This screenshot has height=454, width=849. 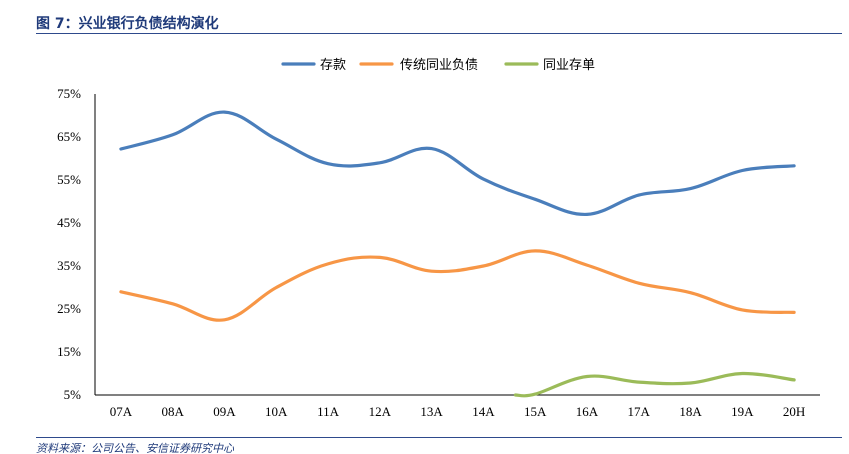 What do you see at coordinates (69, 308) in the screenshot?
I see `y-tick-label: 25%` at bounding box center [69, 308].